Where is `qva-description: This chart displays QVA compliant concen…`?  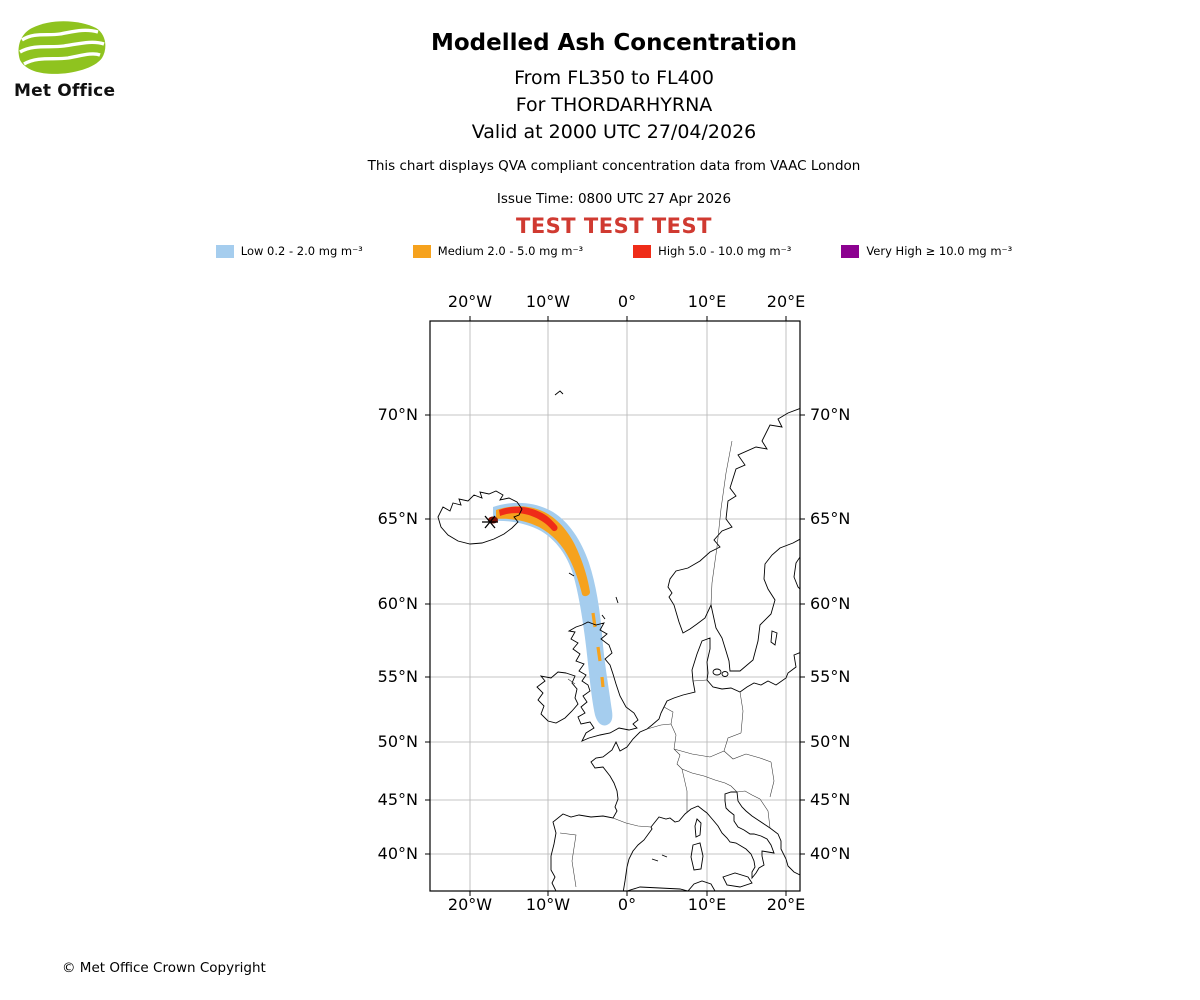 qva-description: This chart displays QVA compliant concen… is located at coordinates (614, 166).